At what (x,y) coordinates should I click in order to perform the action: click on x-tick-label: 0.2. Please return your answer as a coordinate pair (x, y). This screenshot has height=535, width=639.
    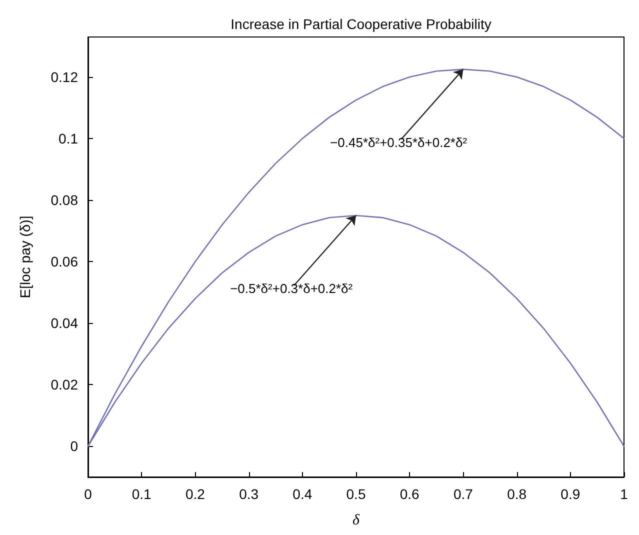
    Looking at the image, I should click on (195, 494).